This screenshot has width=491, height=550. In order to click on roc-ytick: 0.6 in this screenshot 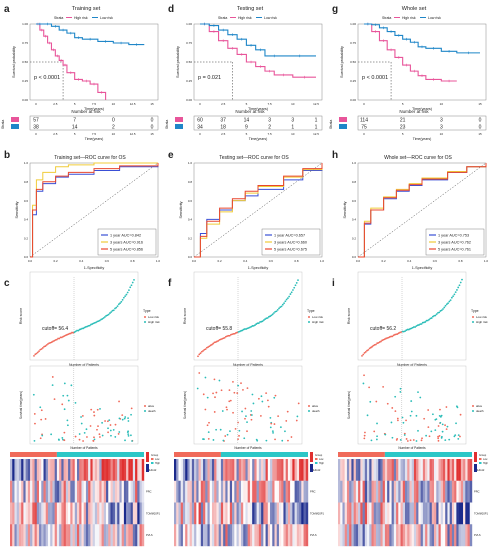, I will do `click(26, 201)`.